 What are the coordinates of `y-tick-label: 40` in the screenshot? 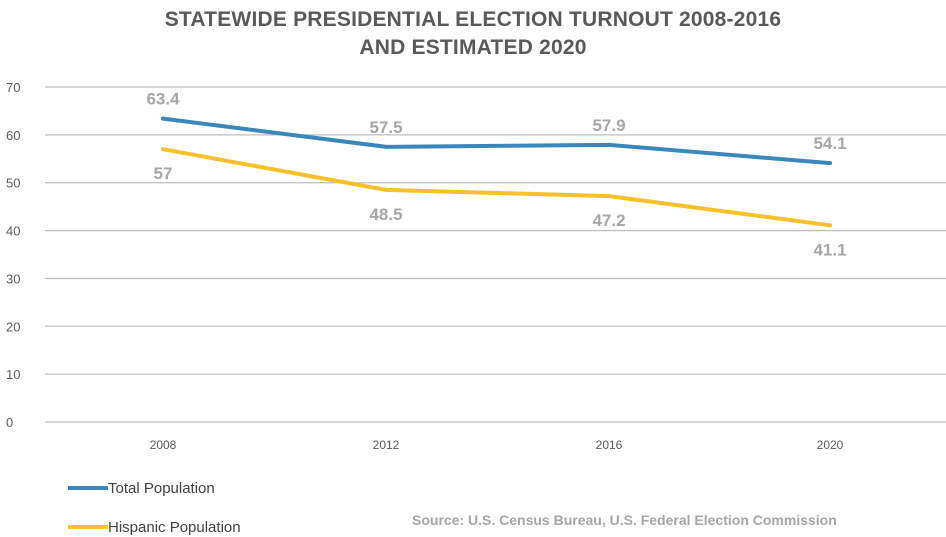 It's located at (13, 231).